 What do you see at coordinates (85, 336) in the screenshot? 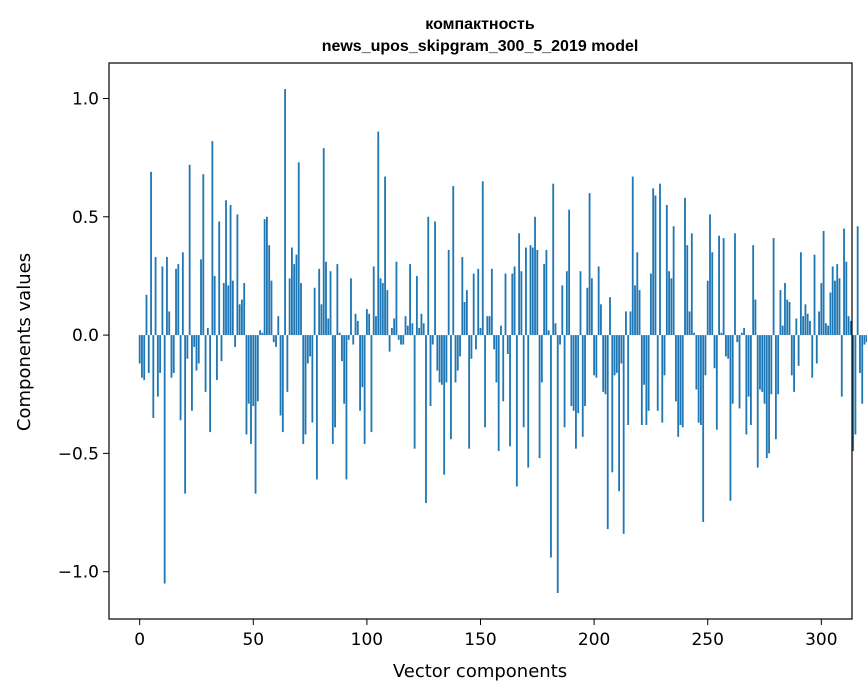
I see `y-tick-label: 0.0` at bounding box center [85, 336].